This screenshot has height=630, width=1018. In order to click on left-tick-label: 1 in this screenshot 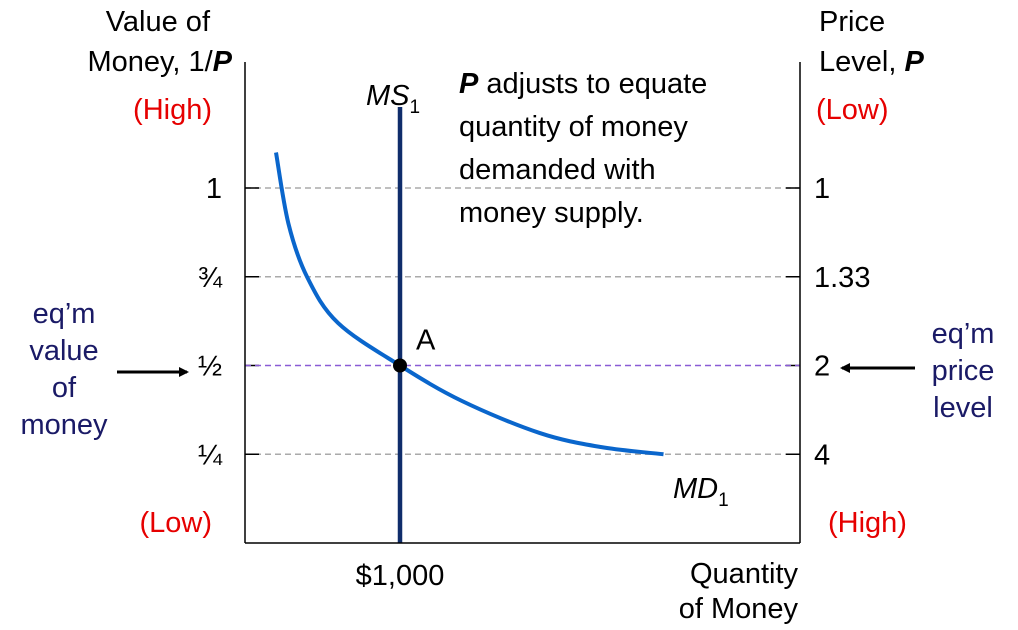, I will do `click(214, 189)`.